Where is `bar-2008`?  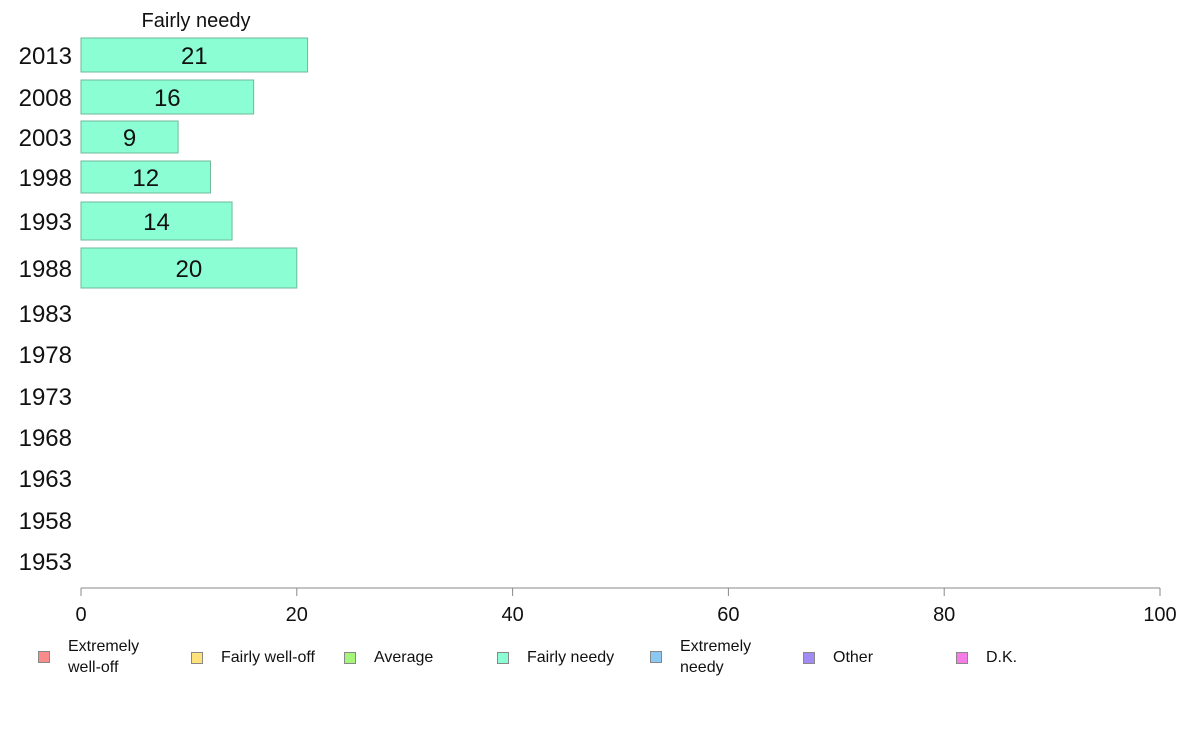
bar-2008 is located at coordinates (167, 97).